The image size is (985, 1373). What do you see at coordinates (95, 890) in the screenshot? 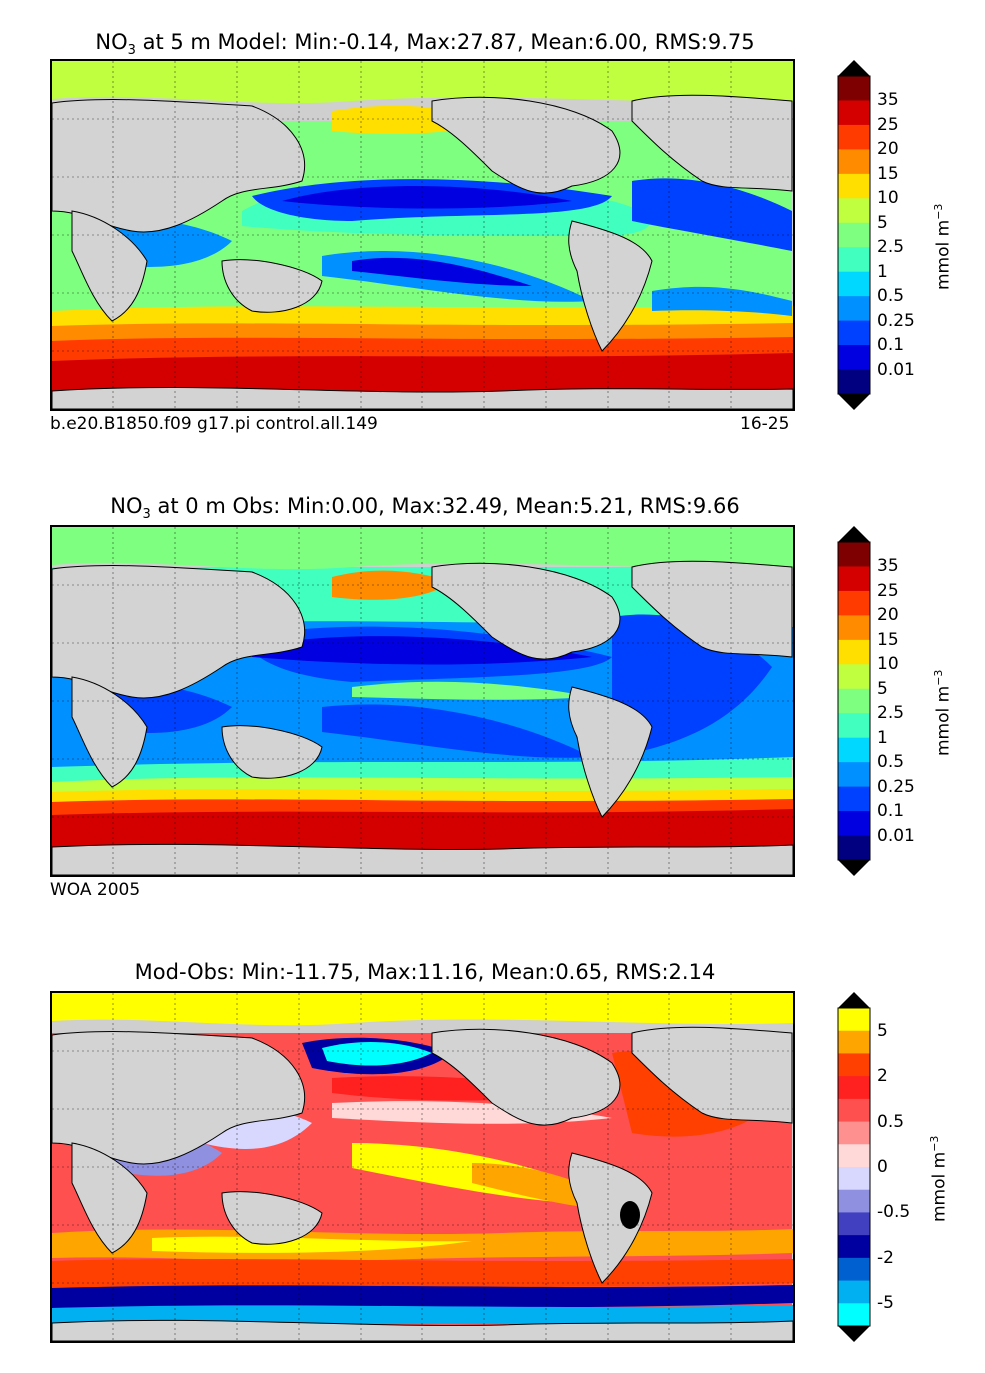
I see `panel-2-footer-left: WOA 2005` at bounding box center [95, 890].